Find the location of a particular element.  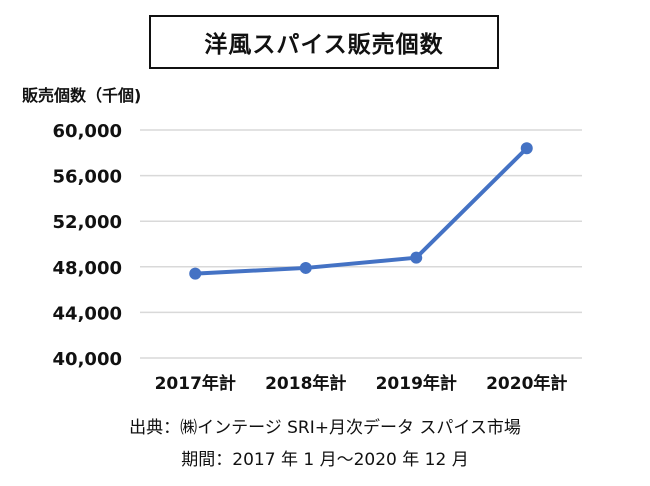

chart-title: 洋風スパイス販売個数 is located at coordinates (324, 42).